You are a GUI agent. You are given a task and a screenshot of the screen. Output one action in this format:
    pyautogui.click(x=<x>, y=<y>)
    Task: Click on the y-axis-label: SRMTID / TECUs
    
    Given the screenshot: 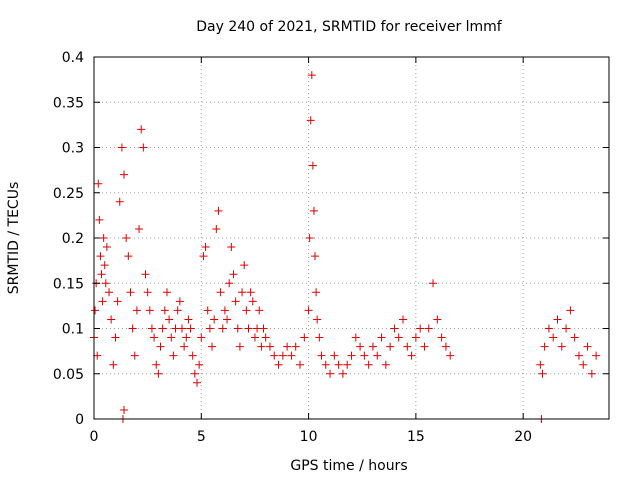 What is the action you would take?
    pyautogui.click(x=14, y=238)
    